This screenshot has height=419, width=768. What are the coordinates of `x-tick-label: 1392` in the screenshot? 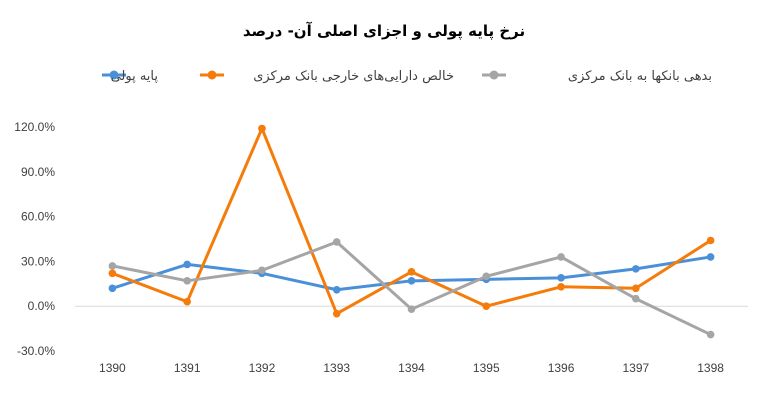 It's located at (262, 368).